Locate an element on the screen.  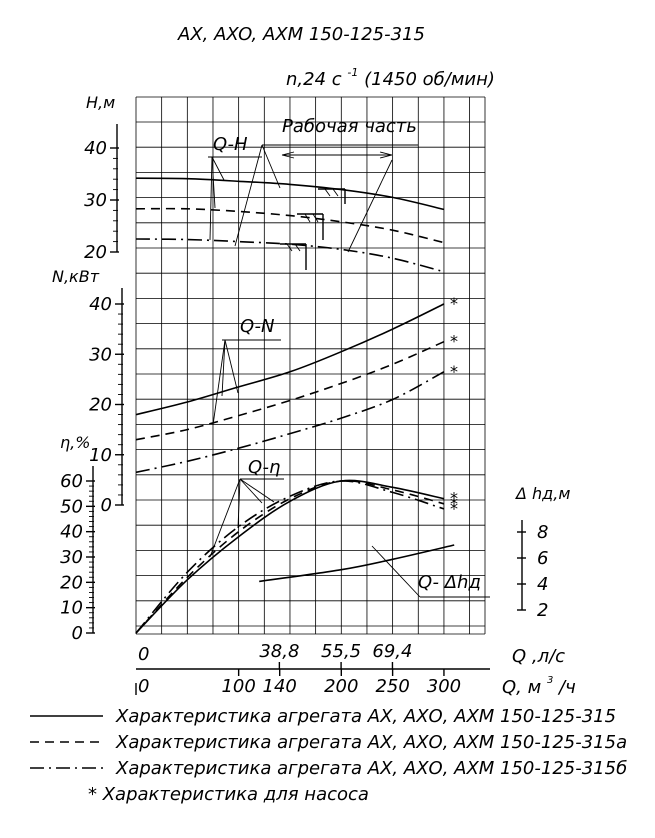
q-m3-label-text: Q, м is located at coordinates (521, 687).